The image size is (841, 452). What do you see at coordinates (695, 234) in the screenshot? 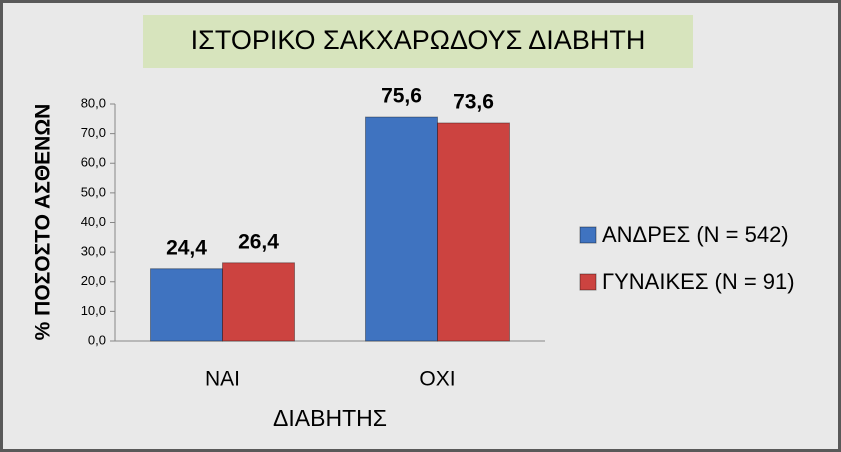
I see `legend-label: ΑΝΔΡΕΣ (N = 542)` at bounding box center [695, 234].